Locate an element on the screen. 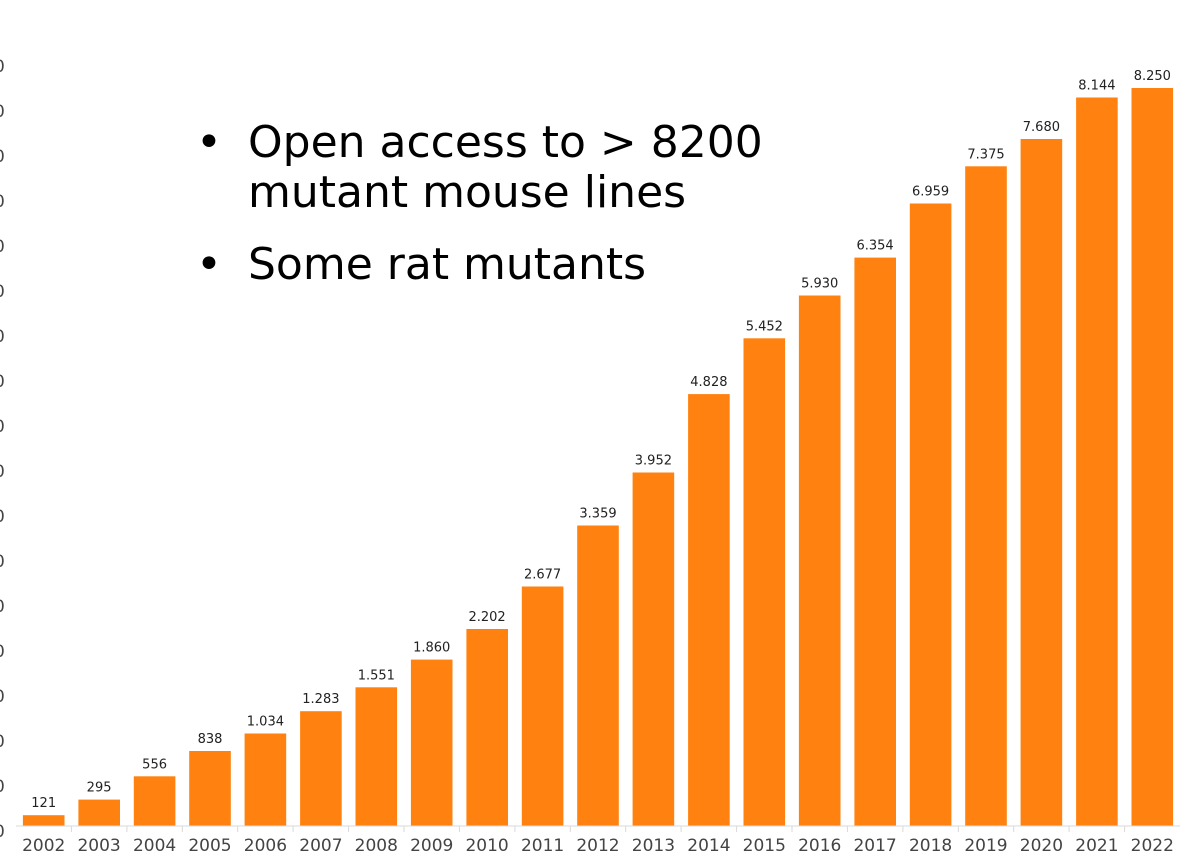  data-label-2006: 1.034 is located at coordinates (265, 722).